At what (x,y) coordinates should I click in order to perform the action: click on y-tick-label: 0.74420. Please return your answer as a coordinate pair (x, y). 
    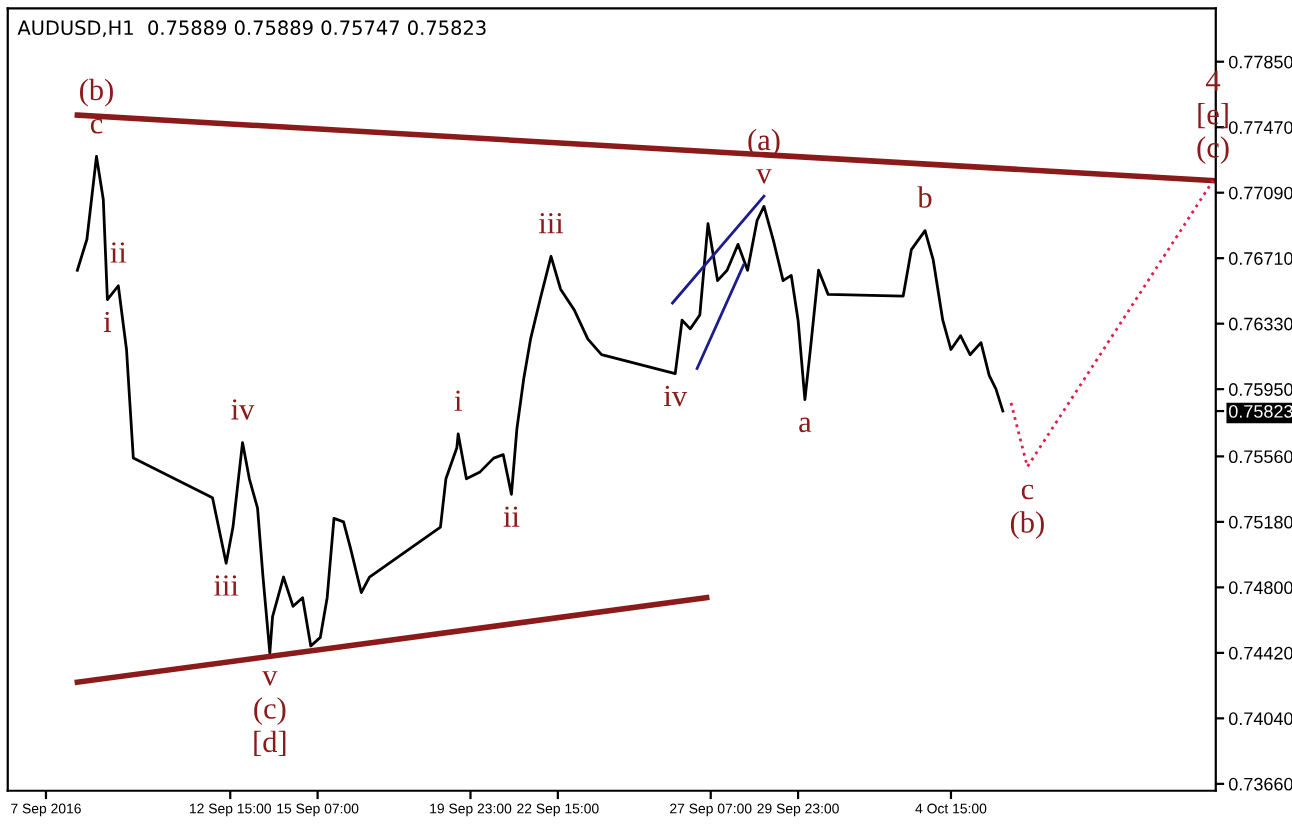
    Looking at the image, I should click on (1260, 653).